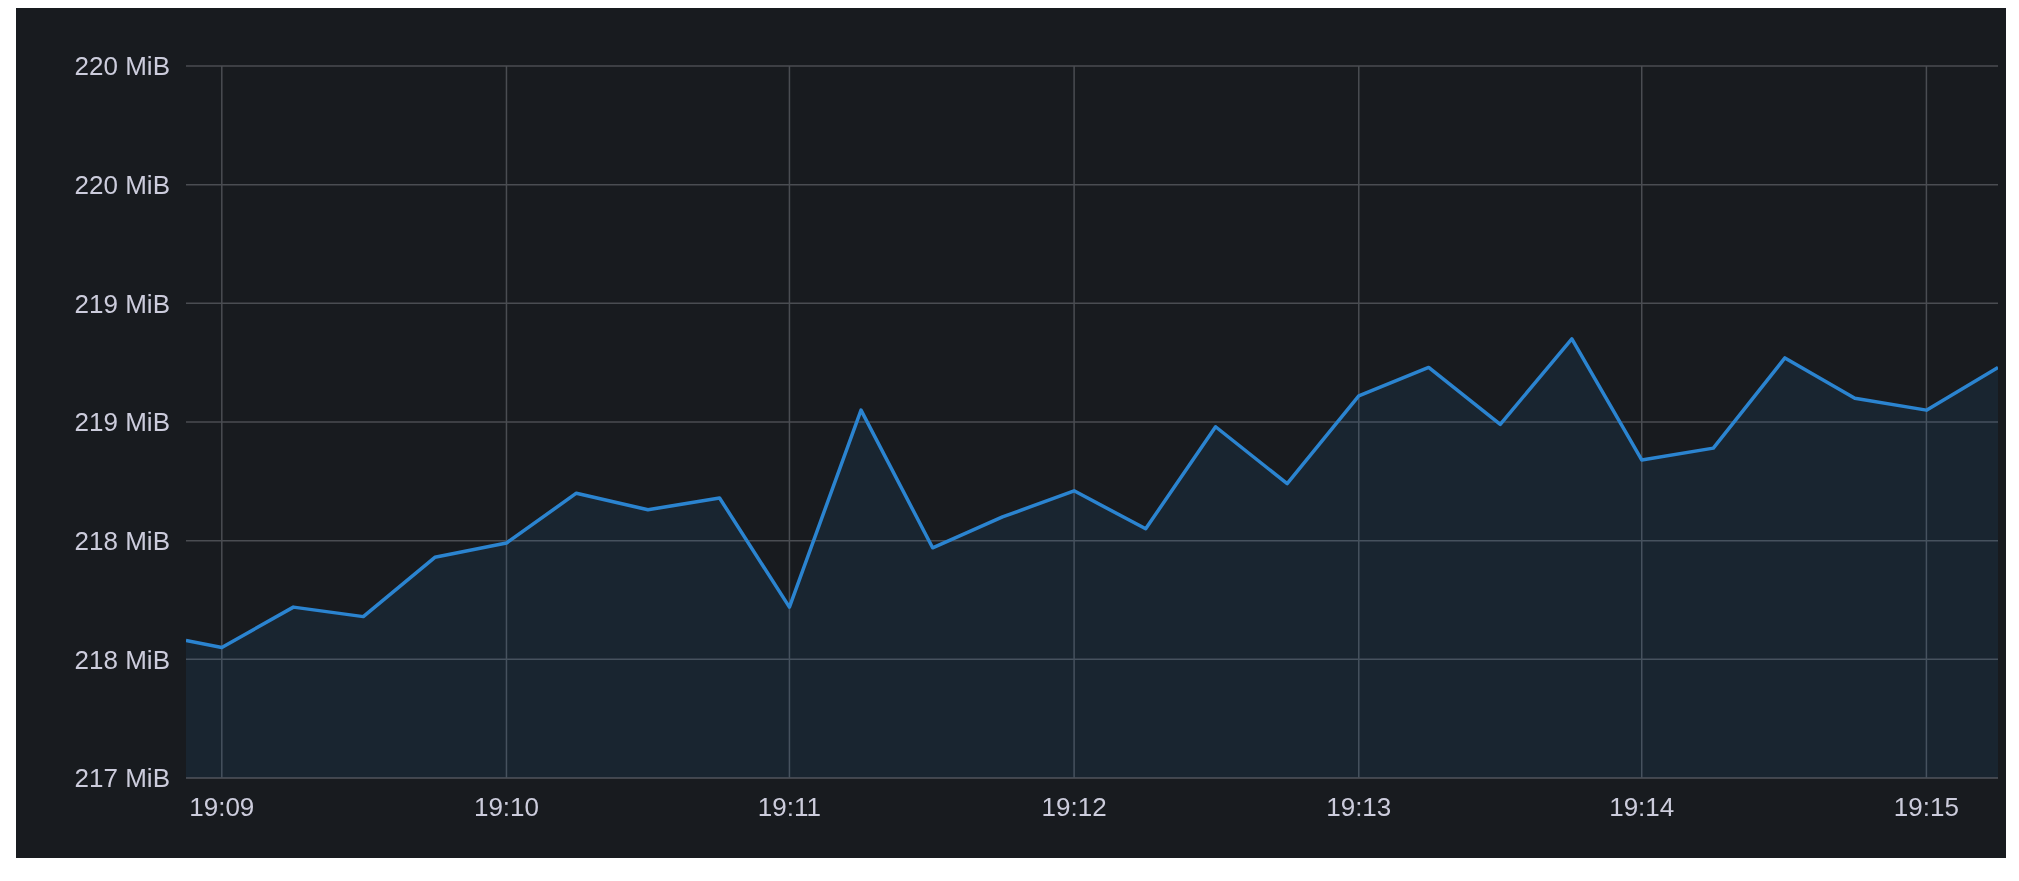 The height and width of the screenshot is (881, 2019). What do you see at coordinates (1359, 807) in the screenshot?
I see `x-tick-label: 19:13` at bounding box center [1359, 807].